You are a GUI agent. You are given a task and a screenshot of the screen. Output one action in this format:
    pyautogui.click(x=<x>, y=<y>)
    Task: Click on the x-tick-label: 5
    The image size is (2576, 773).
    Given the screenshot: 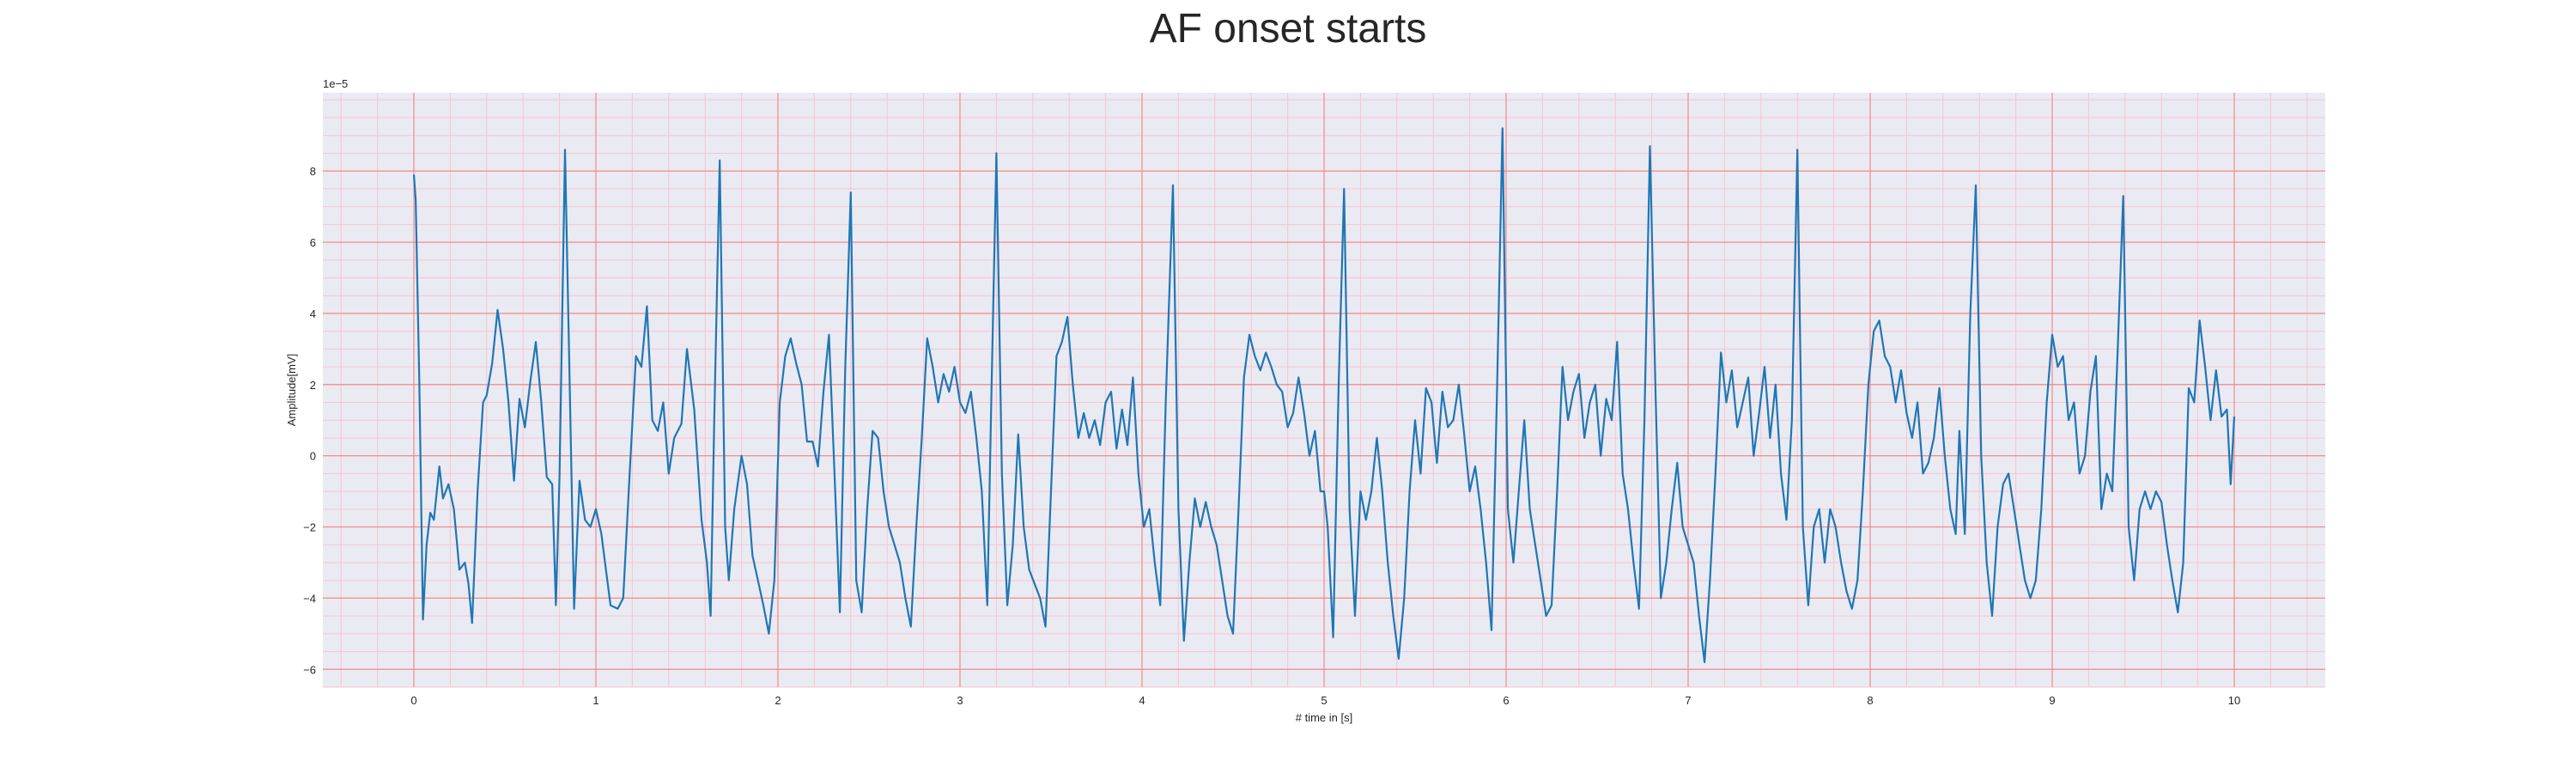 What is the action you would take?
    pyautogui.click(x=1324, y=700)
    